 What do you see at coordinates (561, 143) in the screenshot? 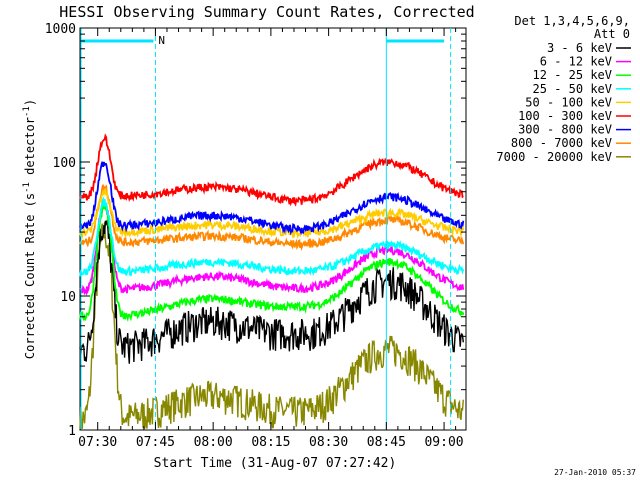
I see `legend-label-8: 800 - 7000 keV` at bounding box center [561, 143].